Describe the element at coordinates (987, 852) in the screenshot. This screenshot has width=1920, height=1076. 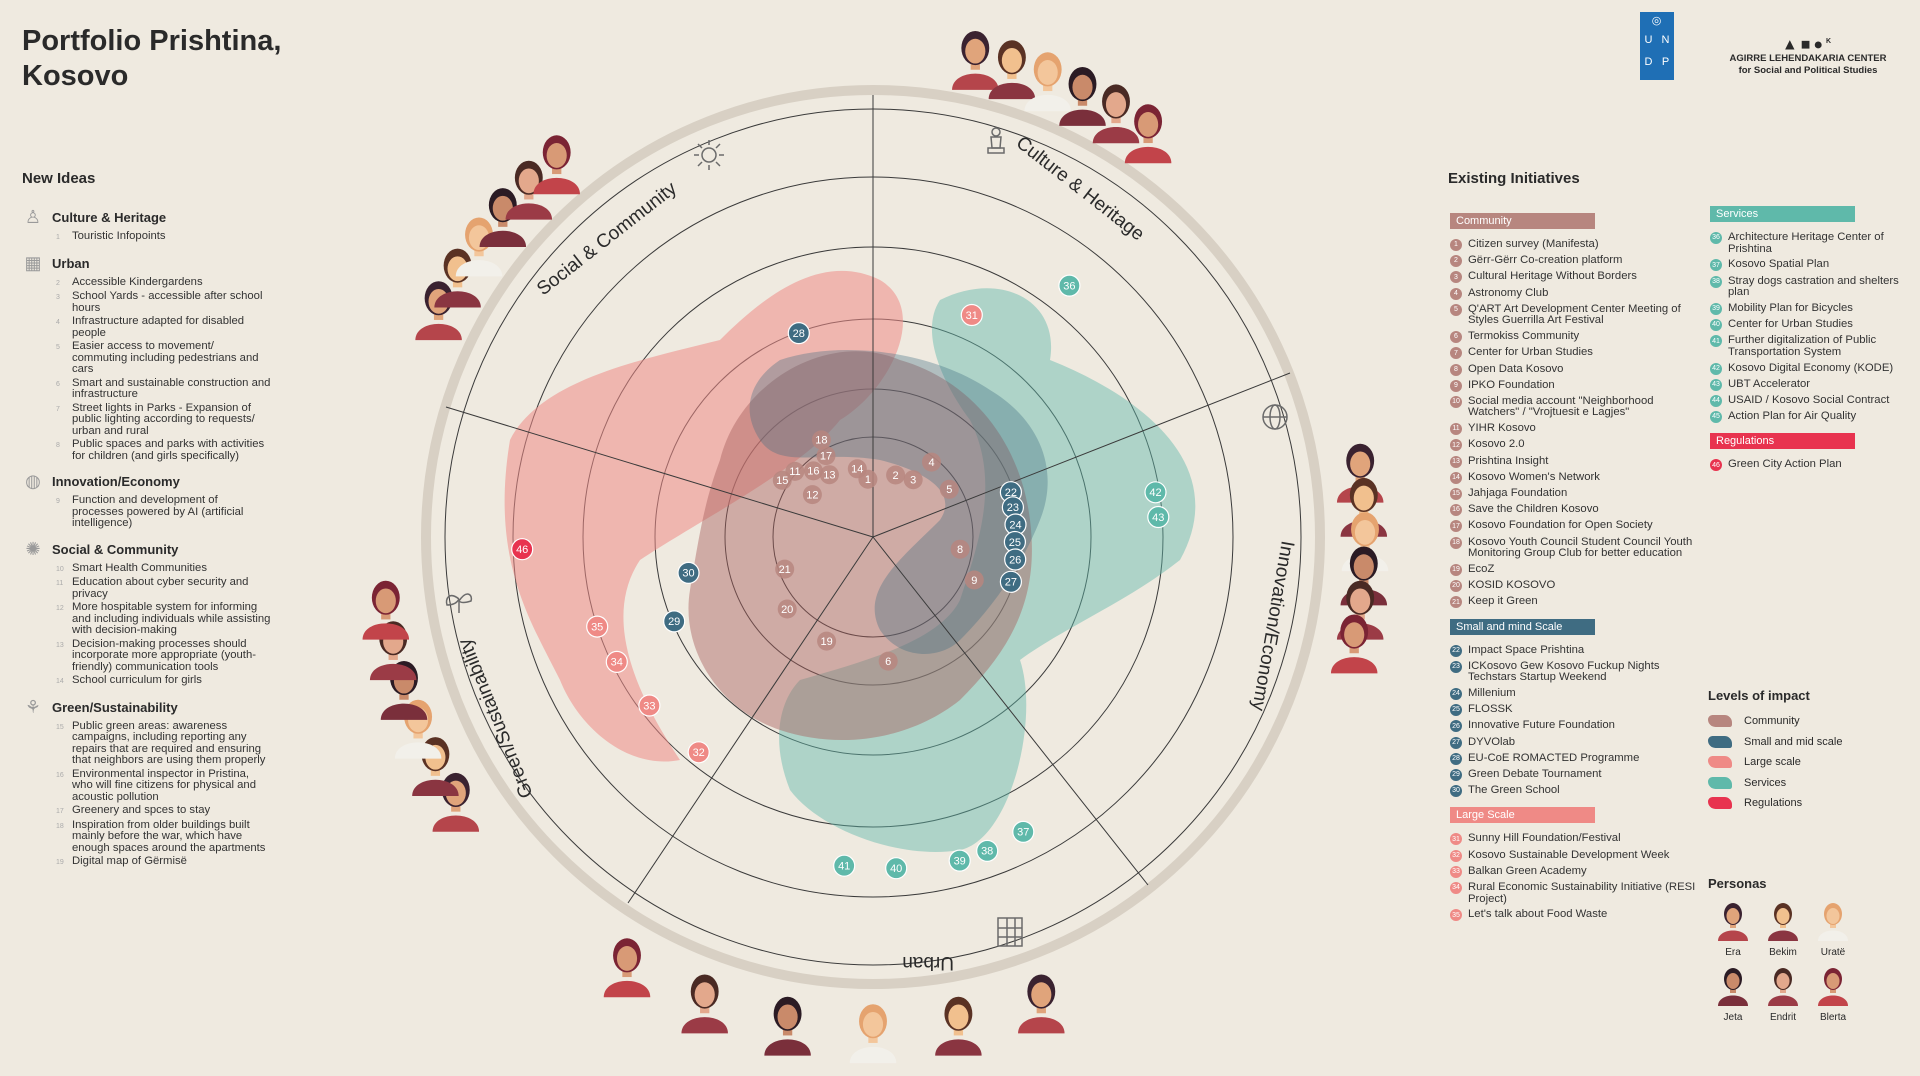
I see `initiative-marker-label: 38` at that location.